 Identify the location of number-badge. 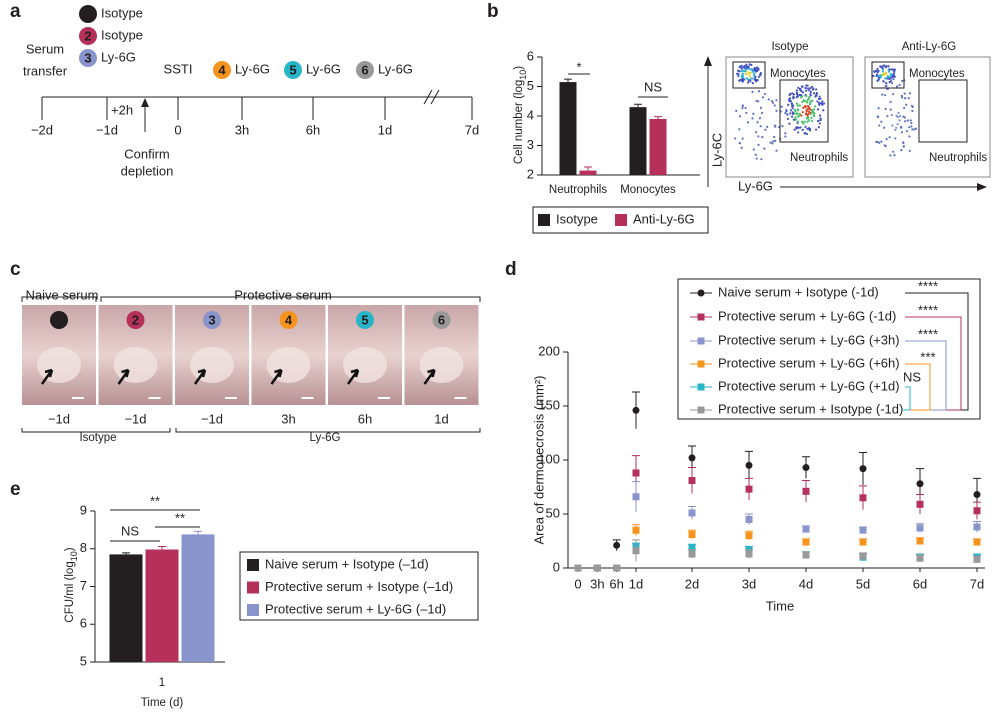
(288, 320).